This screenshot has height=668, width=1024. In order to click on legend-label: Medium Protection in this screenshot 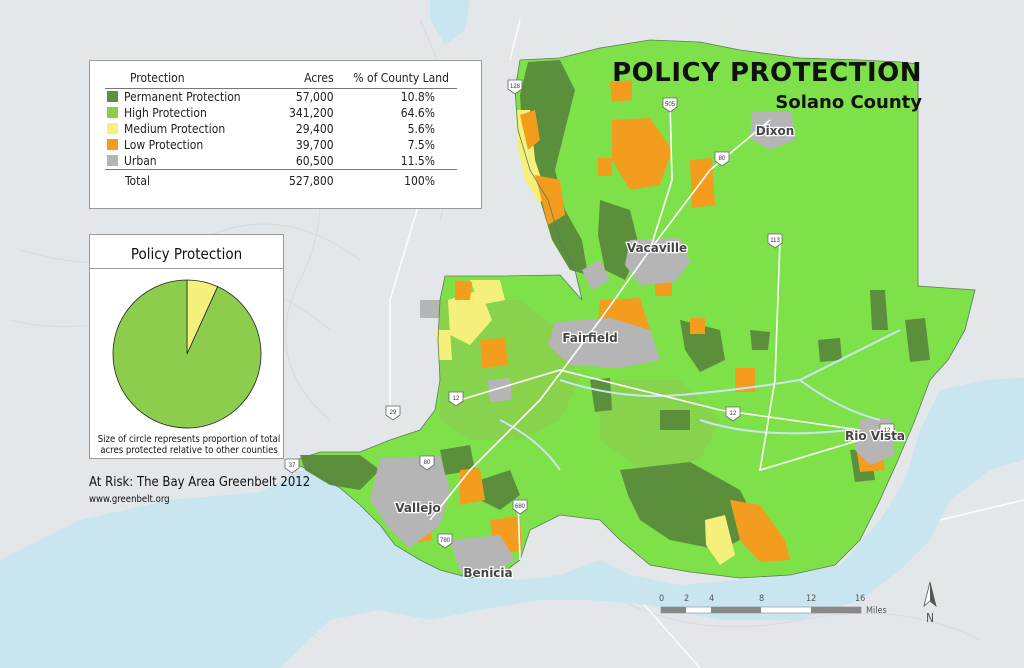, I will do `click(175, 129)`.